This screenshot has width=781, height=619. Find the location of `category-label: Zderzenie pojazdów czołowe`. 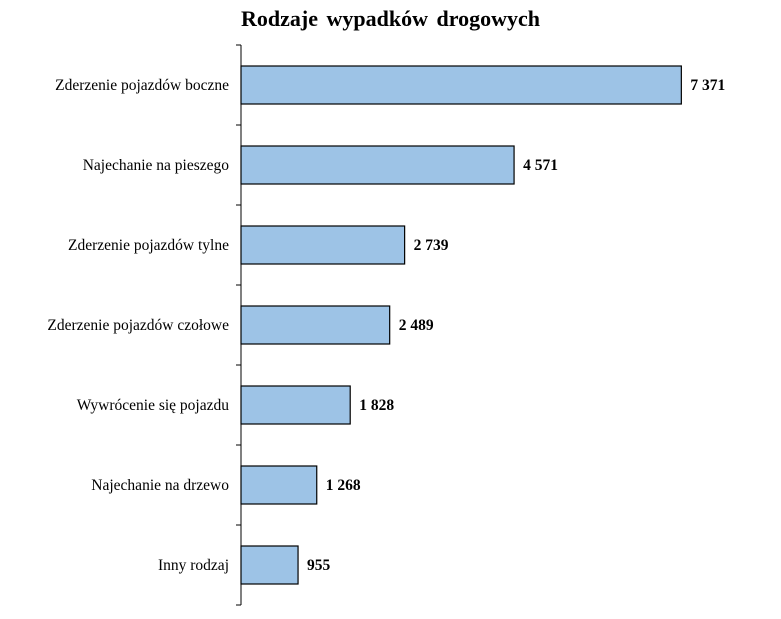

category-label: Zderzenie pojazdów czołowe is located at coordinates (138, 325).